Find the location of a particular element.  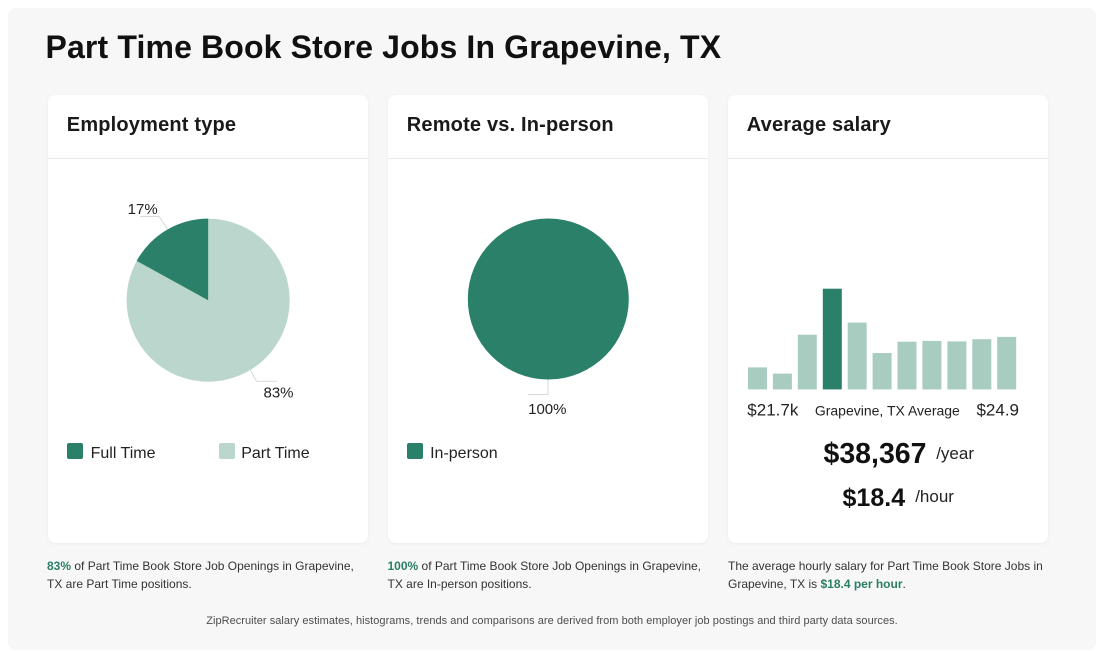

svg-text: Grapevine, TX Average is located at coordinates (887, 410).